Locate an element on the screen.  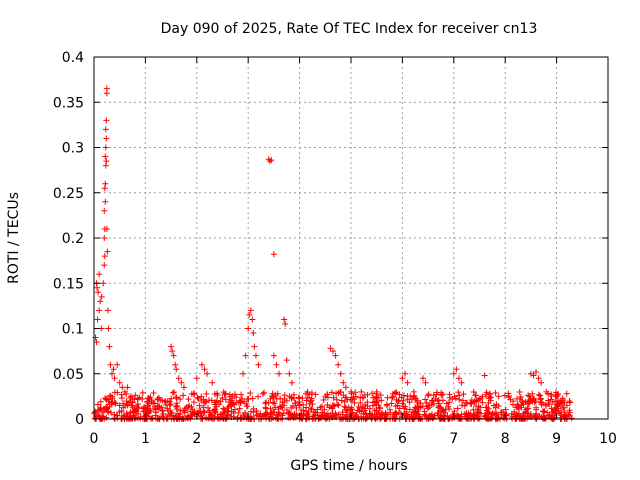
x-tick-label: 0 is located at coordinates (94, 439).